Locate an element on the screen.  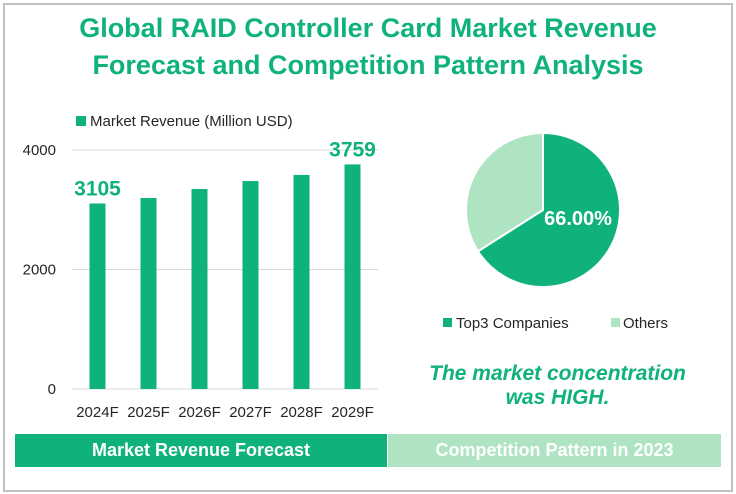
pie-legend-swatch-top3 is located at coordinates (447, 322).